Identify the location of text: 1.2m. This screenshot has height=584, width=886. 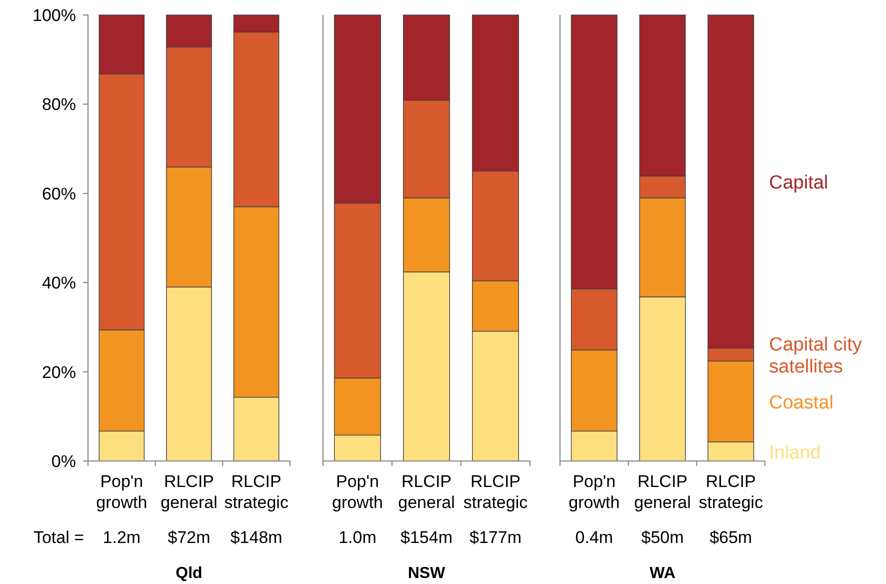
(121, 537).